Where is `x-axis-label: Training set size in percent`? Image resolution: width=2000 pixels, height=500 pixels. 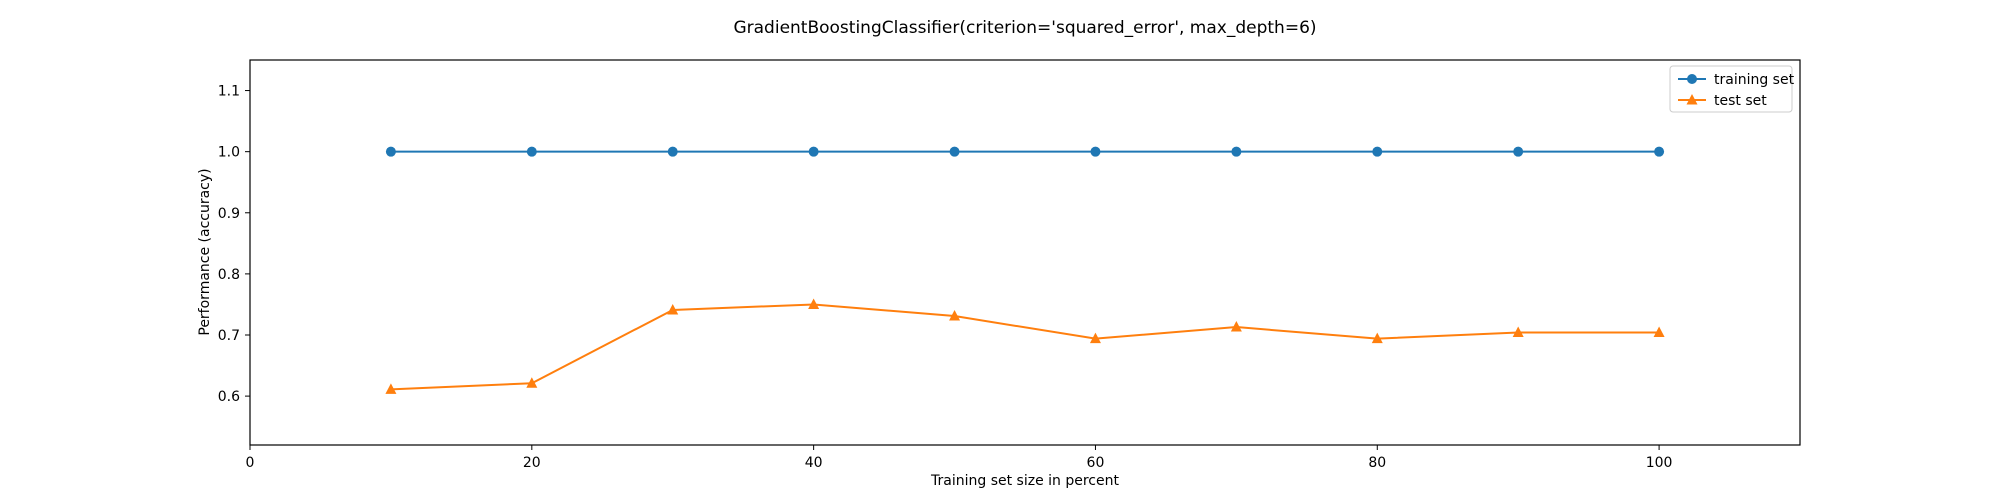
x-axis-label: Training set size in percent is located at coordinates (1024, 481).